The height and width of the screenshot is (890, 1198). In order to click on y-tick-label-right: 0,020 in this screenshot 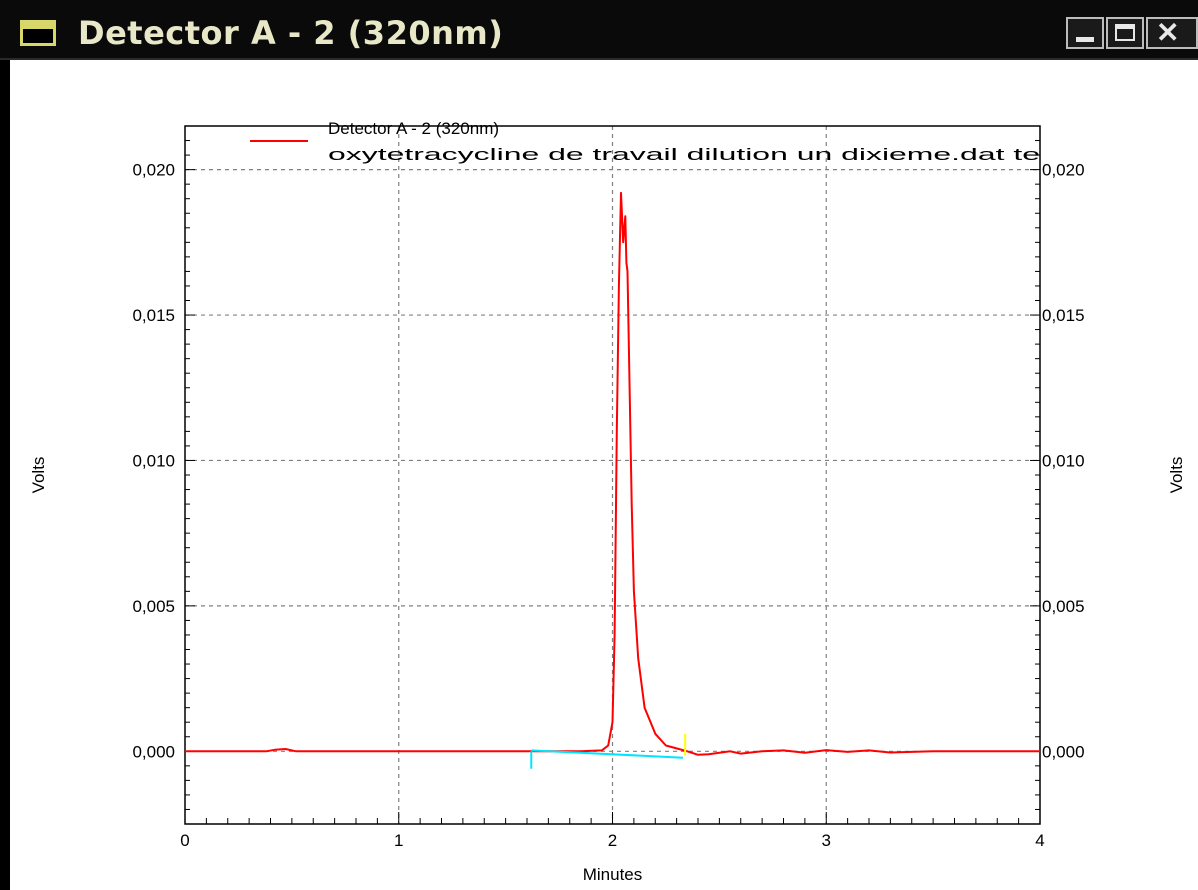, I will do `click(1063, 170)`.